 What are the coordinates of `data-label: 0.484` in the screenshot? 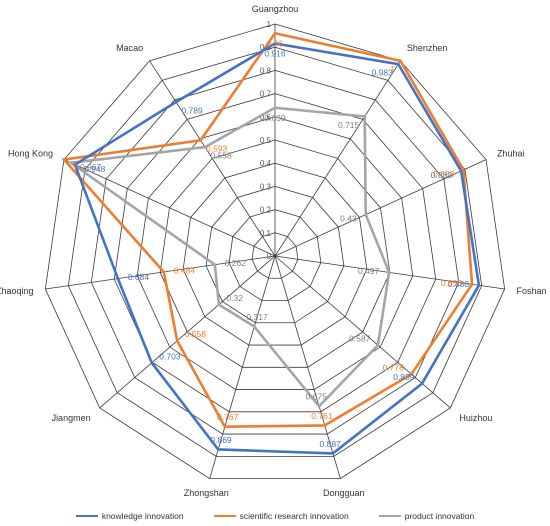 It's located at (185, 271).